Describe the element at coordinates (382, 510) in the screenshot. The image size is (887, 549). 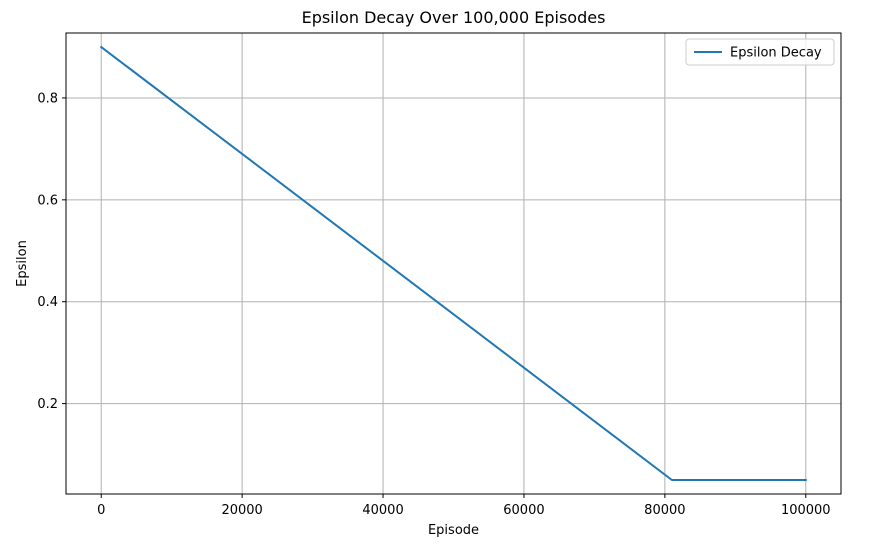
I see `x-tick-label: 40000` at that location.